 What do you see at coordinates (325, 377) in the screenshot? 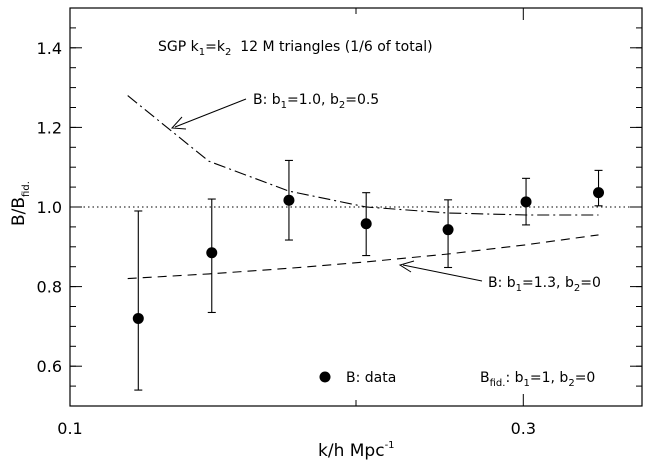
I see `legend-marker-data` at bounding box center [325, 377].